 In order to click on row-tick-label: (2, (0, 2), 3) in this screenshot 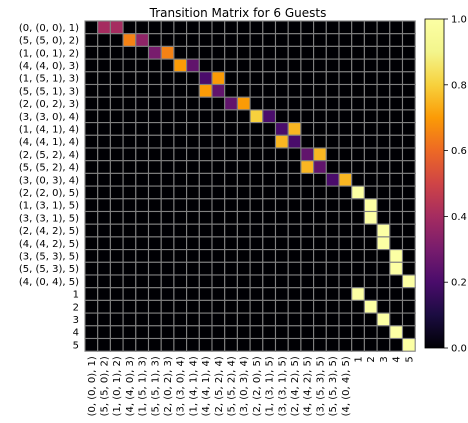, I will do `click(49, 104)`.